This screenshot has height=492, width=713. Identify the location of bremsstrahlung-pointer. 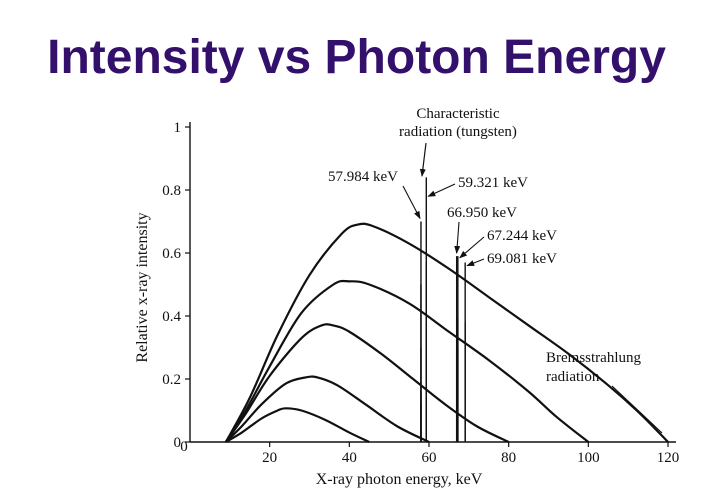
(637, 409).